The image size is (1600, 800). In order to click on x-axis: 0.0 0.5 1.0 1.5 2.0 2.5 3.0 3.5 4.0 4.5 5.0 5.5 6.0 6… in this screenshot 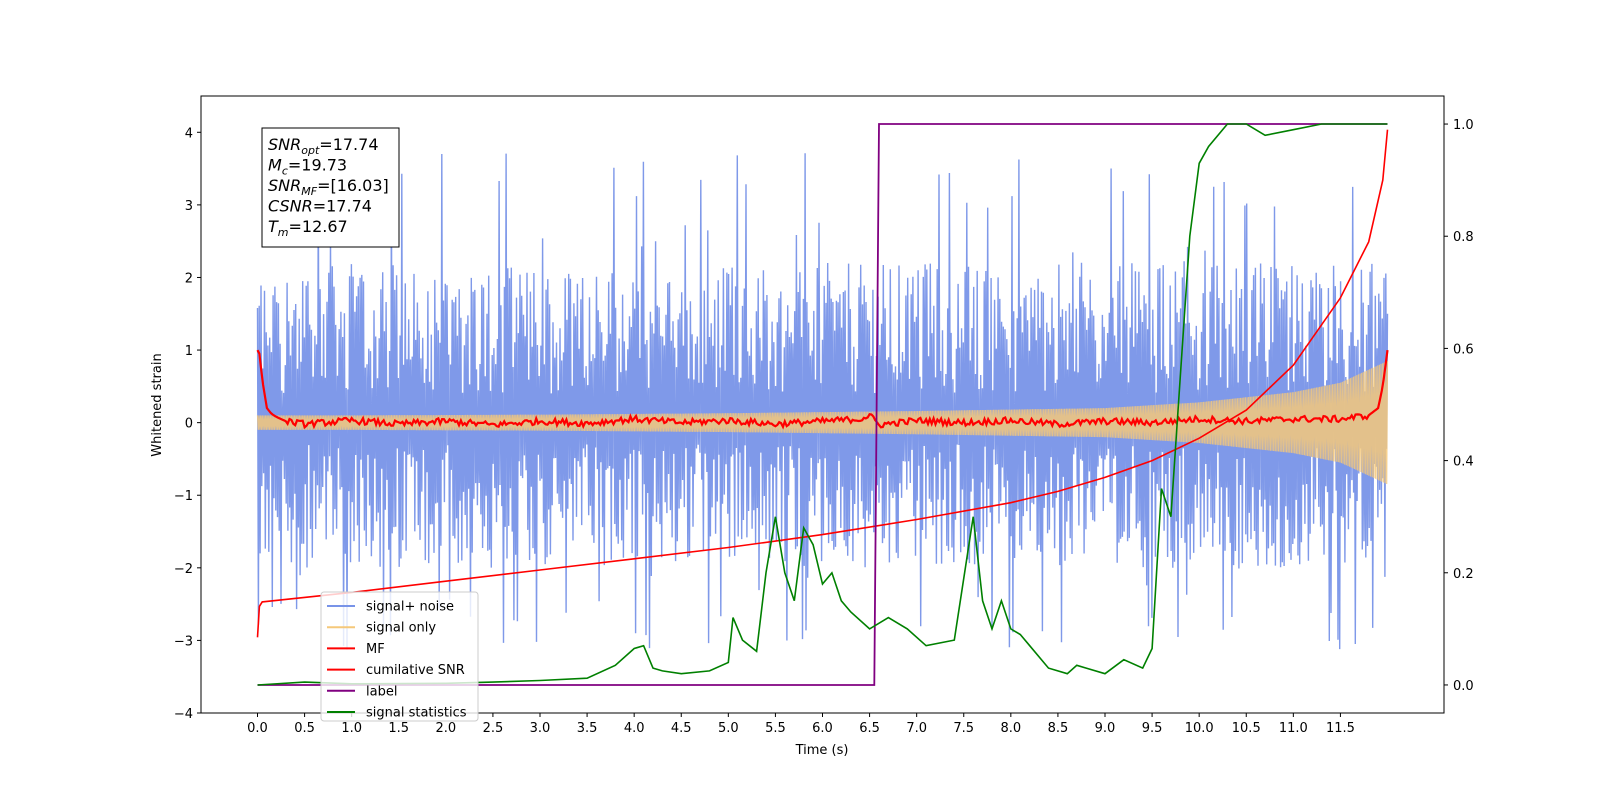, I will do `click(801, 724)`.